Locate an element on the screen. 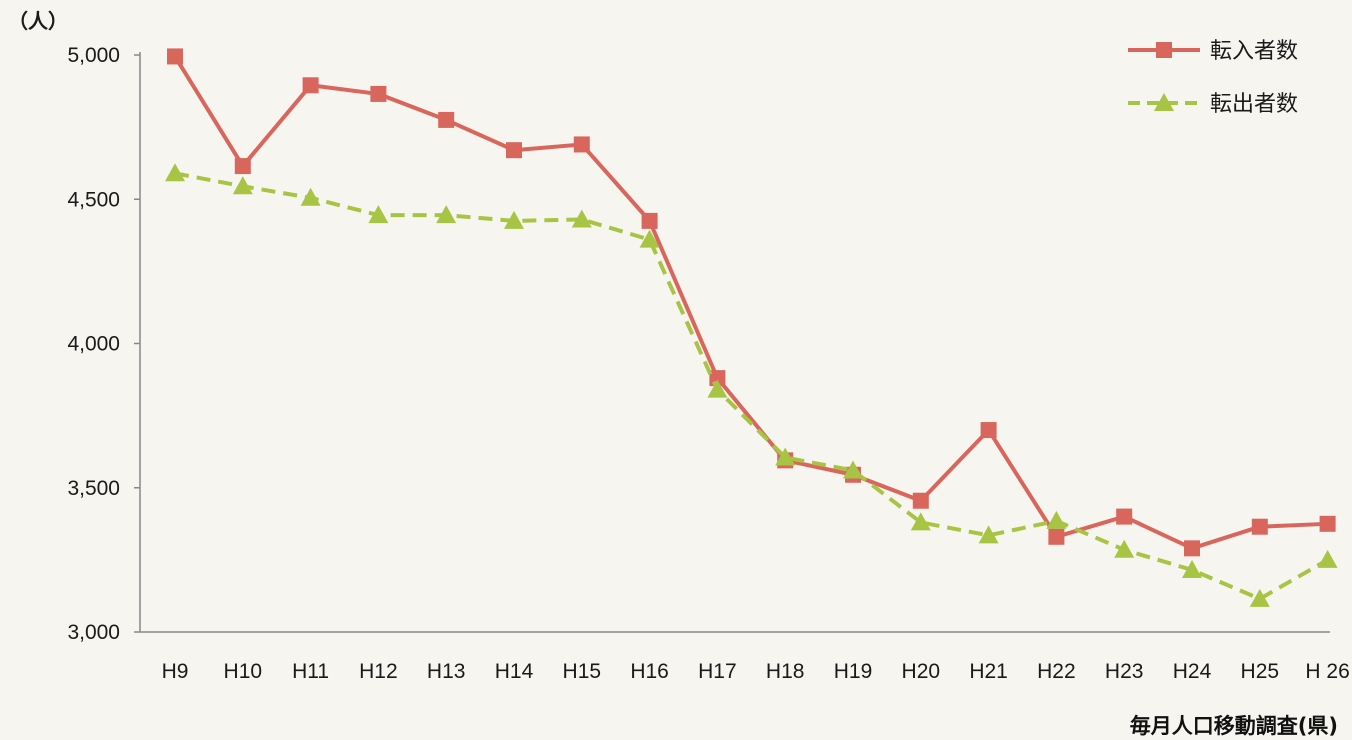  legend: 転入者数 転出者数 is located at coordinates (1213, 78).